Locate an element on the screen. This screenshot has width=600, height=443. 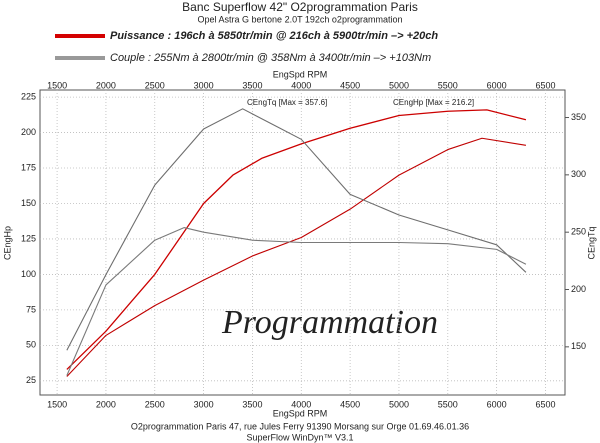
footer: SuperFlow WinDyn™ V3.1 is located at coordinates (299, 437).